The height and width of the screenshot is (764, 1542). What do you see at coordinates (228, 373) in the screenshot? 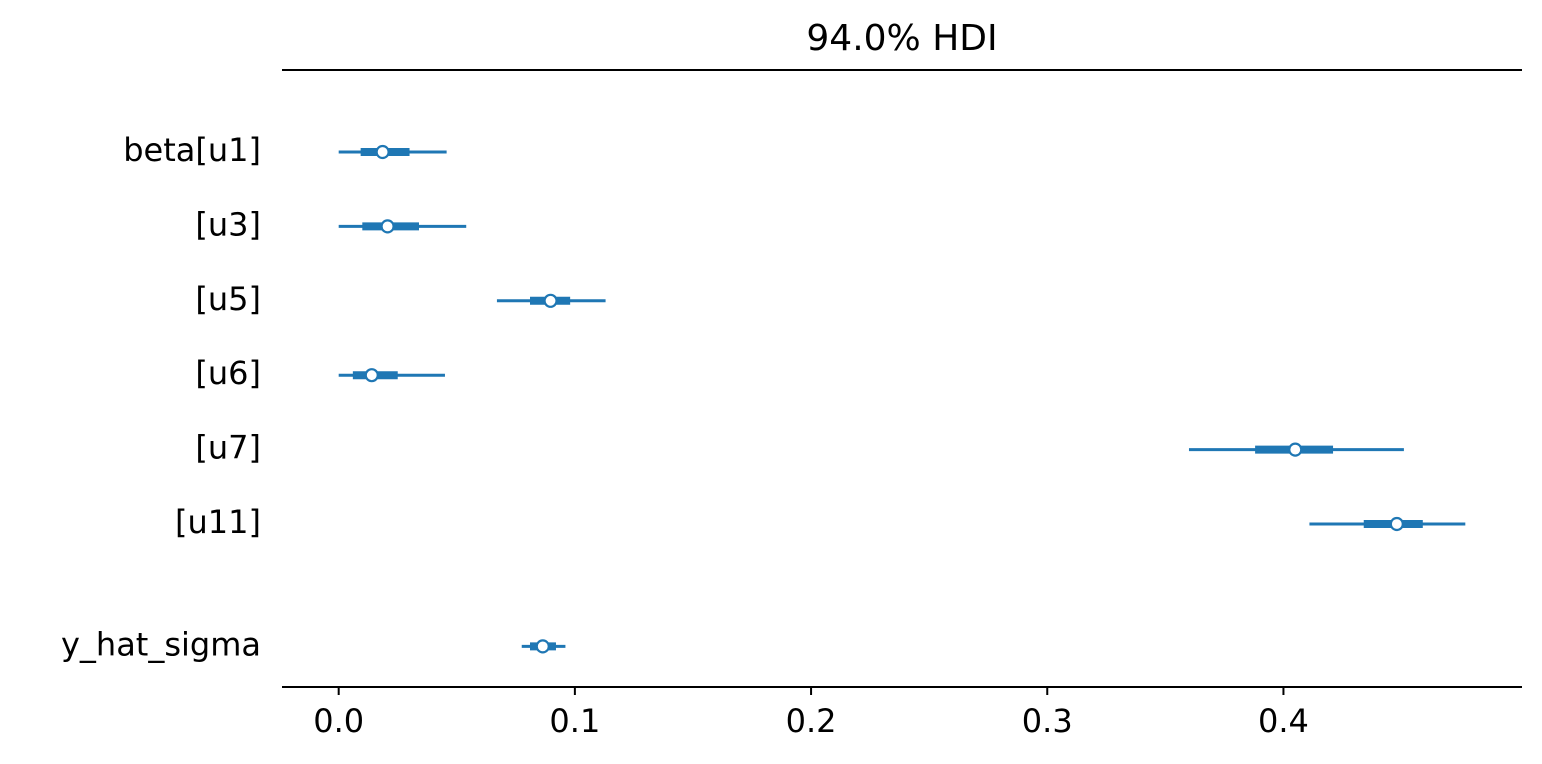
I see `y-tick-label: [u6]` at bounding box center [228, 373].